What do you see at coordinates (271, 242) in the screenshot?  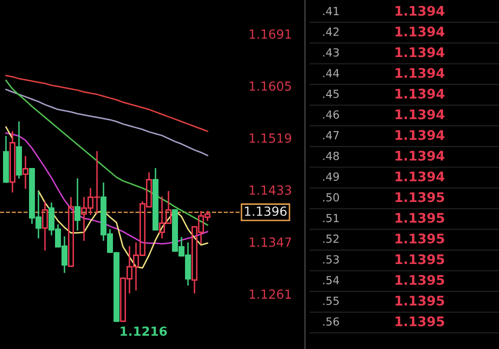 I see `y-tick-label: 1.1347` at bounding box center [271, 242].